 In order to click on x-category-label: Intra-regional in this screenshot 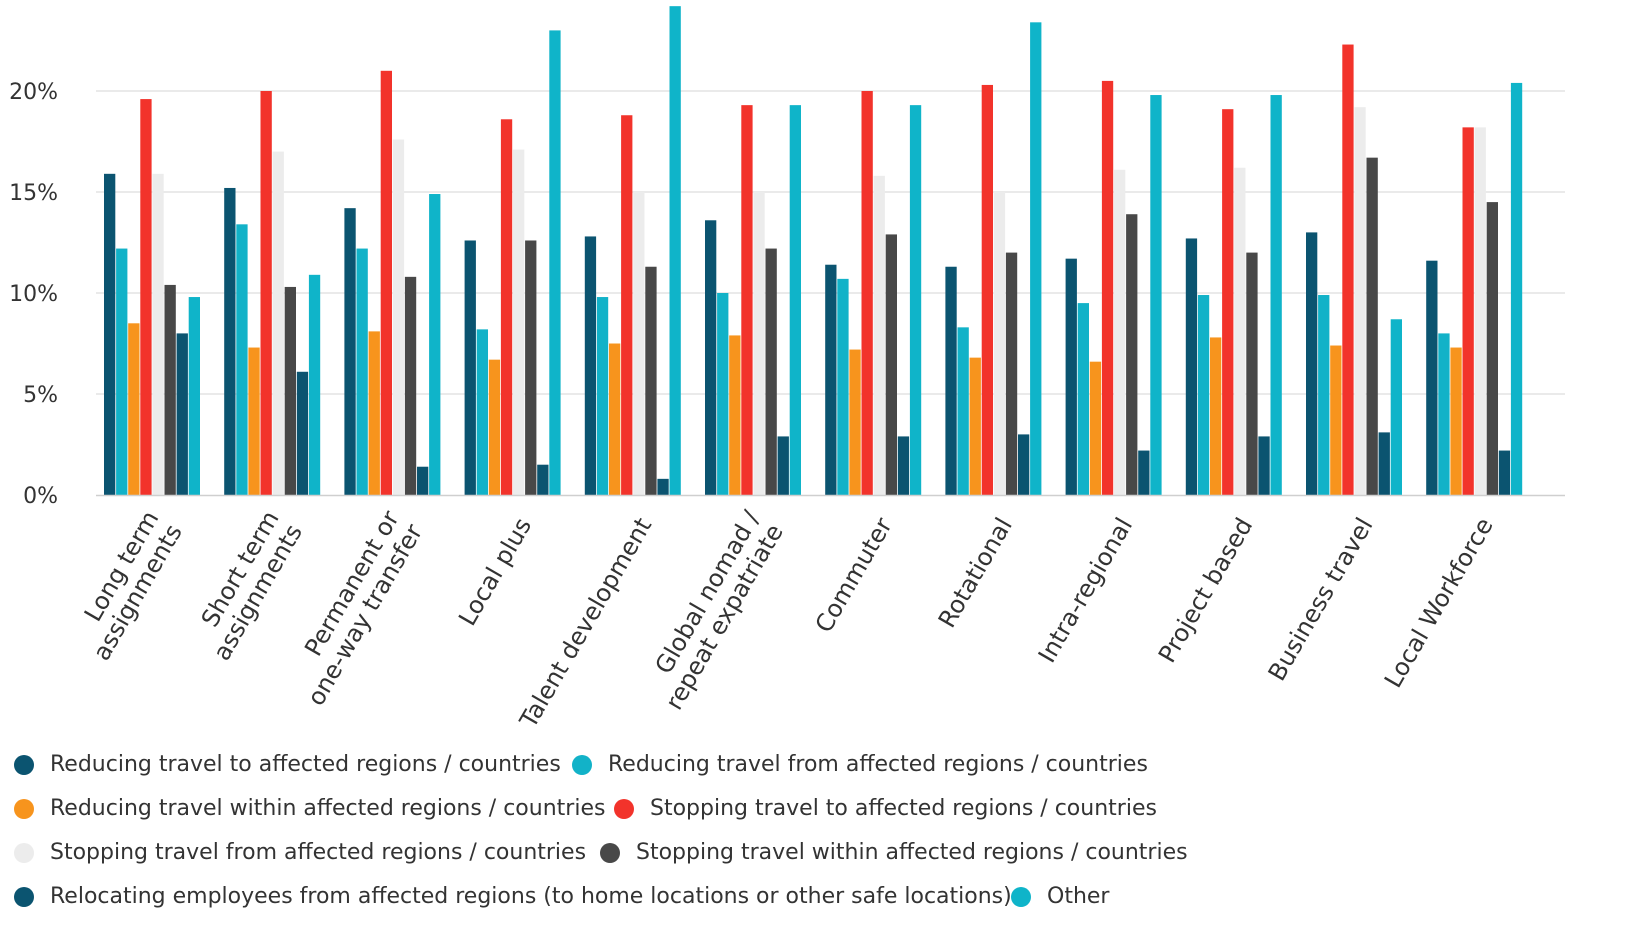, I will do `click(1085, 590)`.